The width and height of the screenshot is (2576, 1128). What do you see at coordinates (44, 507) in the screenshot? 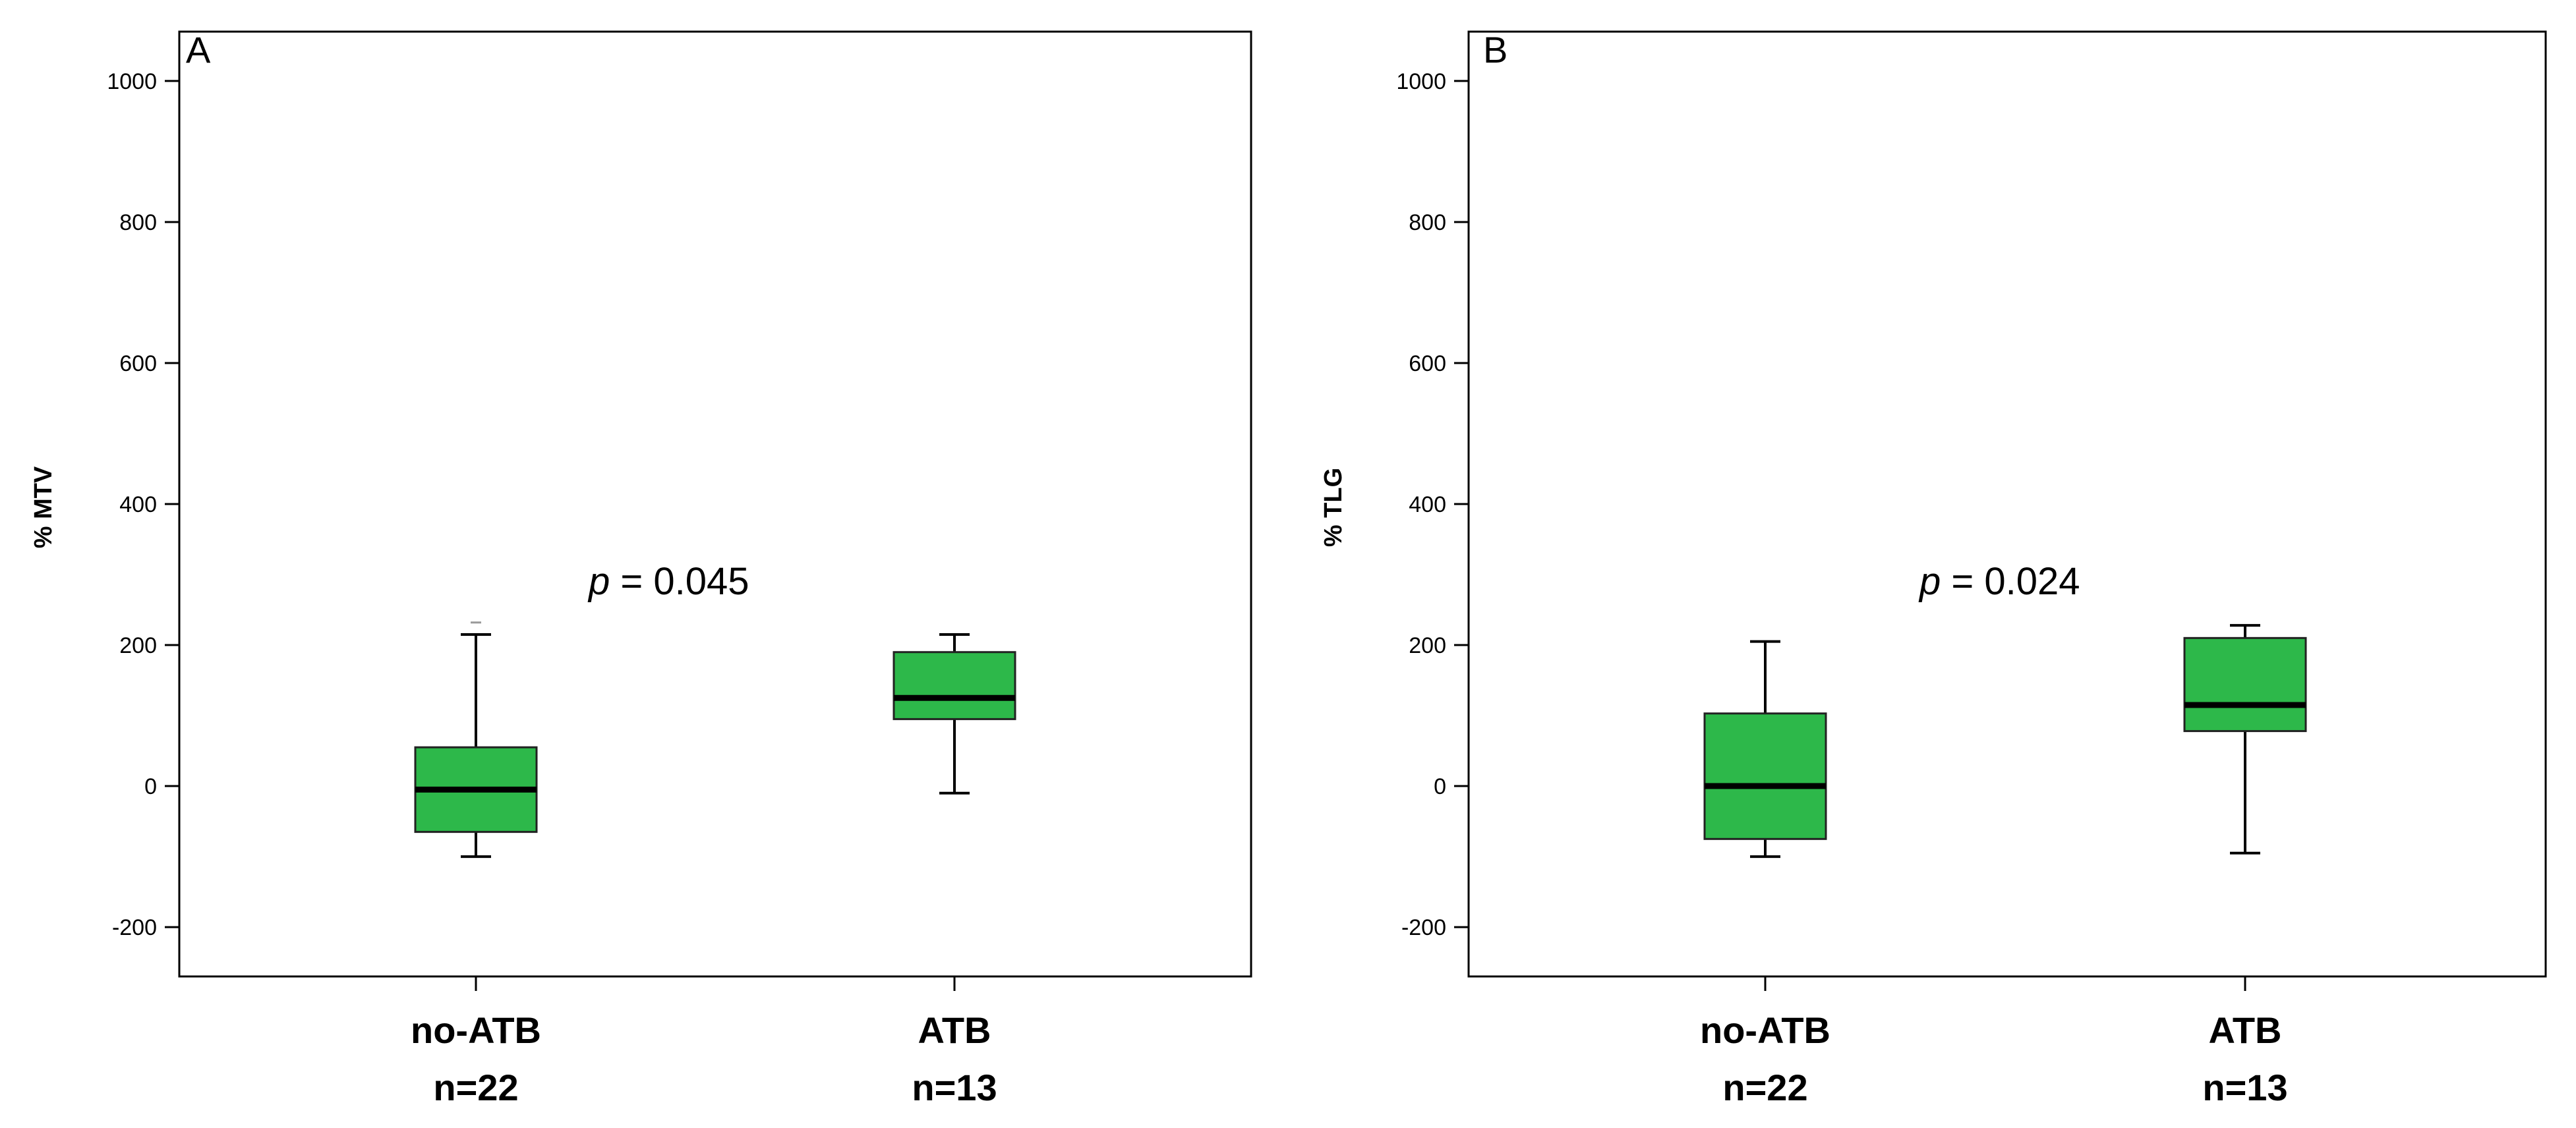
I see `y-axis-title: % MTV` at bounding box center [44, 507].